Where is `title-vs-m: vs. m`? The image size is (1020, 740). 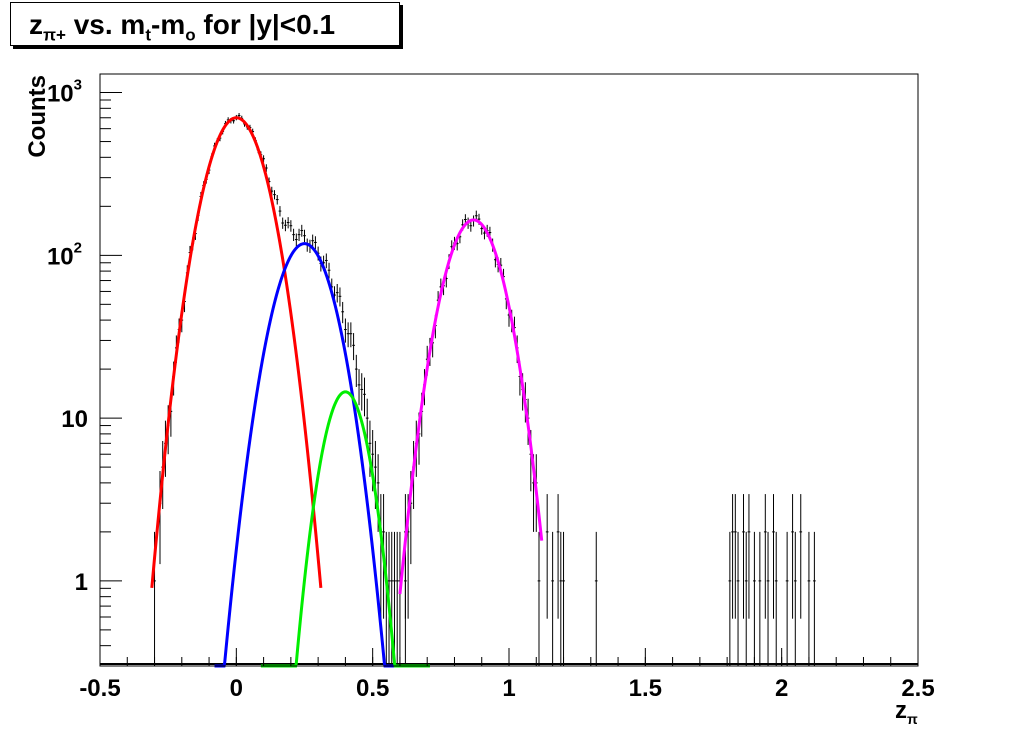
title-vs-m: vs. m is located at coordinates (105, 24).